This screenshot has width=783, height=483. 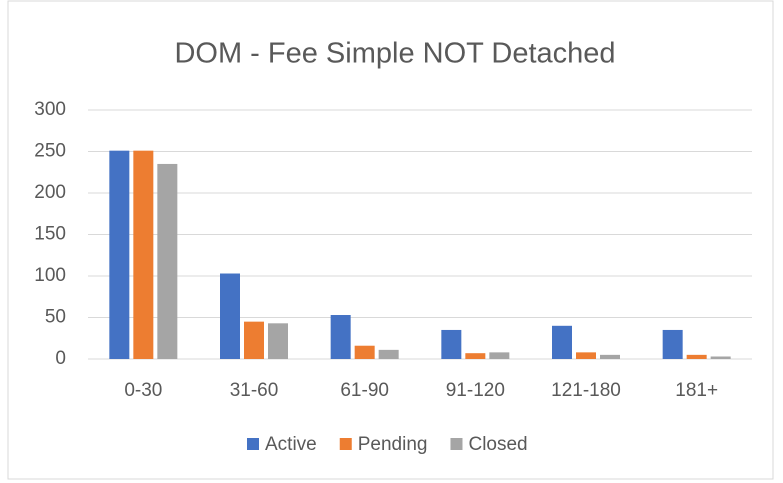 I want to click on y-tick-label: 250, so click(x=50, y=151).